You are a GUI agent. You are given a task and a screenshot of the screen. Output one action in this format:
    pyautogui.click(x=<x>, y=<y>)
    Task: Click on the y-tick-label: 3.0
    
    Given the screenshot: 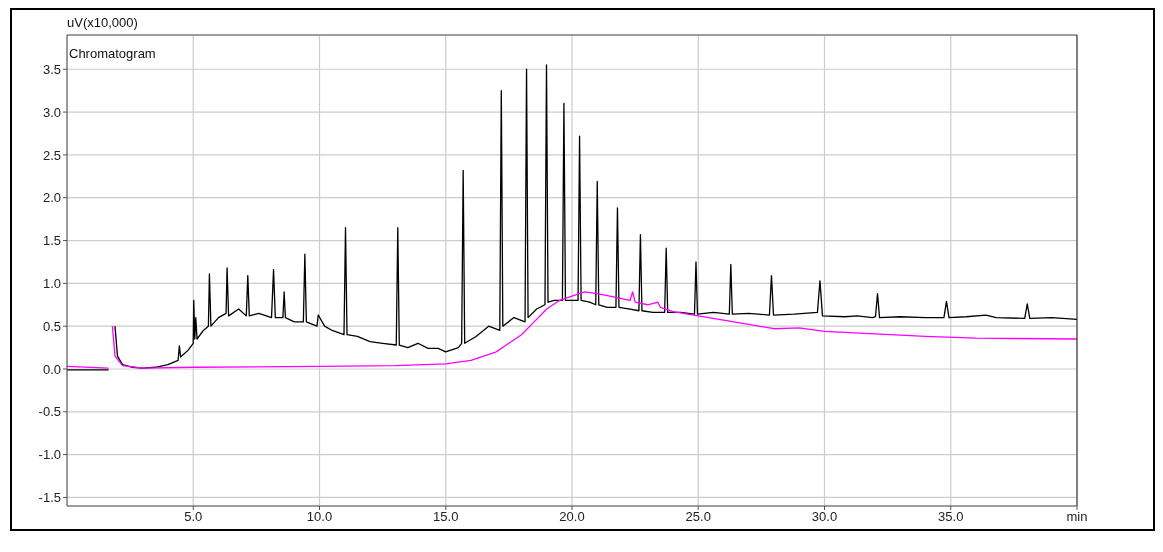 What is the action you would take?
    pyautogui.click(x=51, y=112)
    